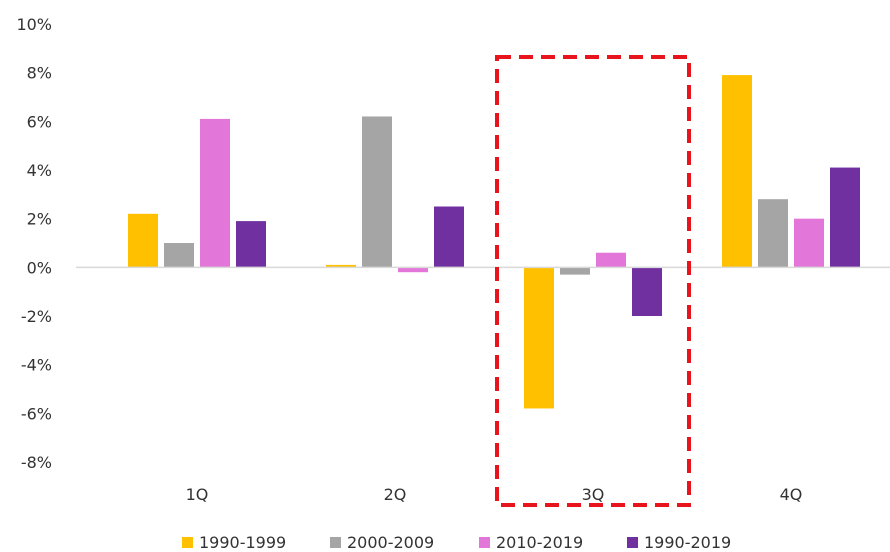  Describe the element at coordinates (611, 260) in the screenshot. I see `bar-3Q-2010-2019` at that location.